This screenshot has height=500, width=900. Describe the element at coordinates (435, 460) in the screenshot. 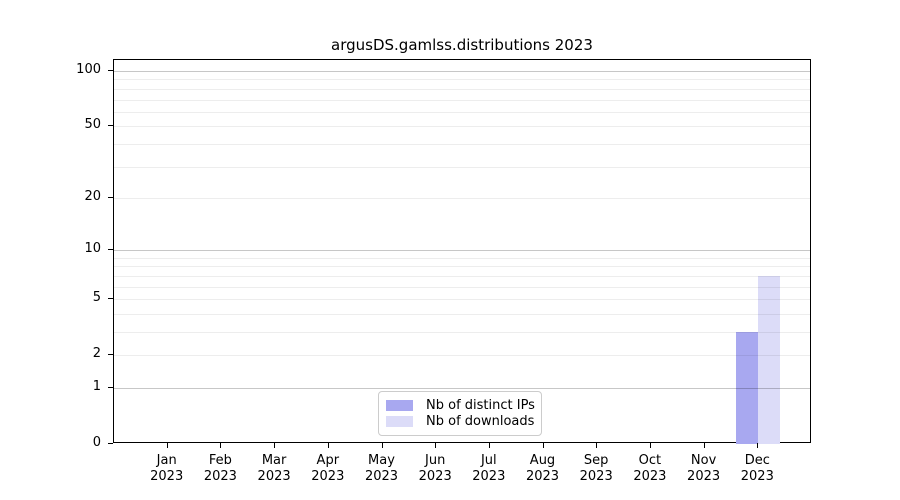

I see `x-tick-month: Jun` at that location.